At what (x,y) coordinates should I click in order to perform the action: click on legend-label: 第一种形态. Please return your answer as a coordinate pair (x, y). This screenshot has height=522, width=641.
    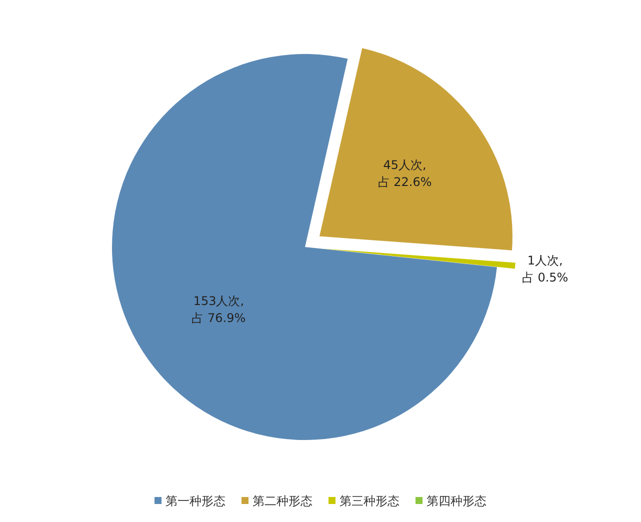
    Looking at the image, I should click on (196, 501).